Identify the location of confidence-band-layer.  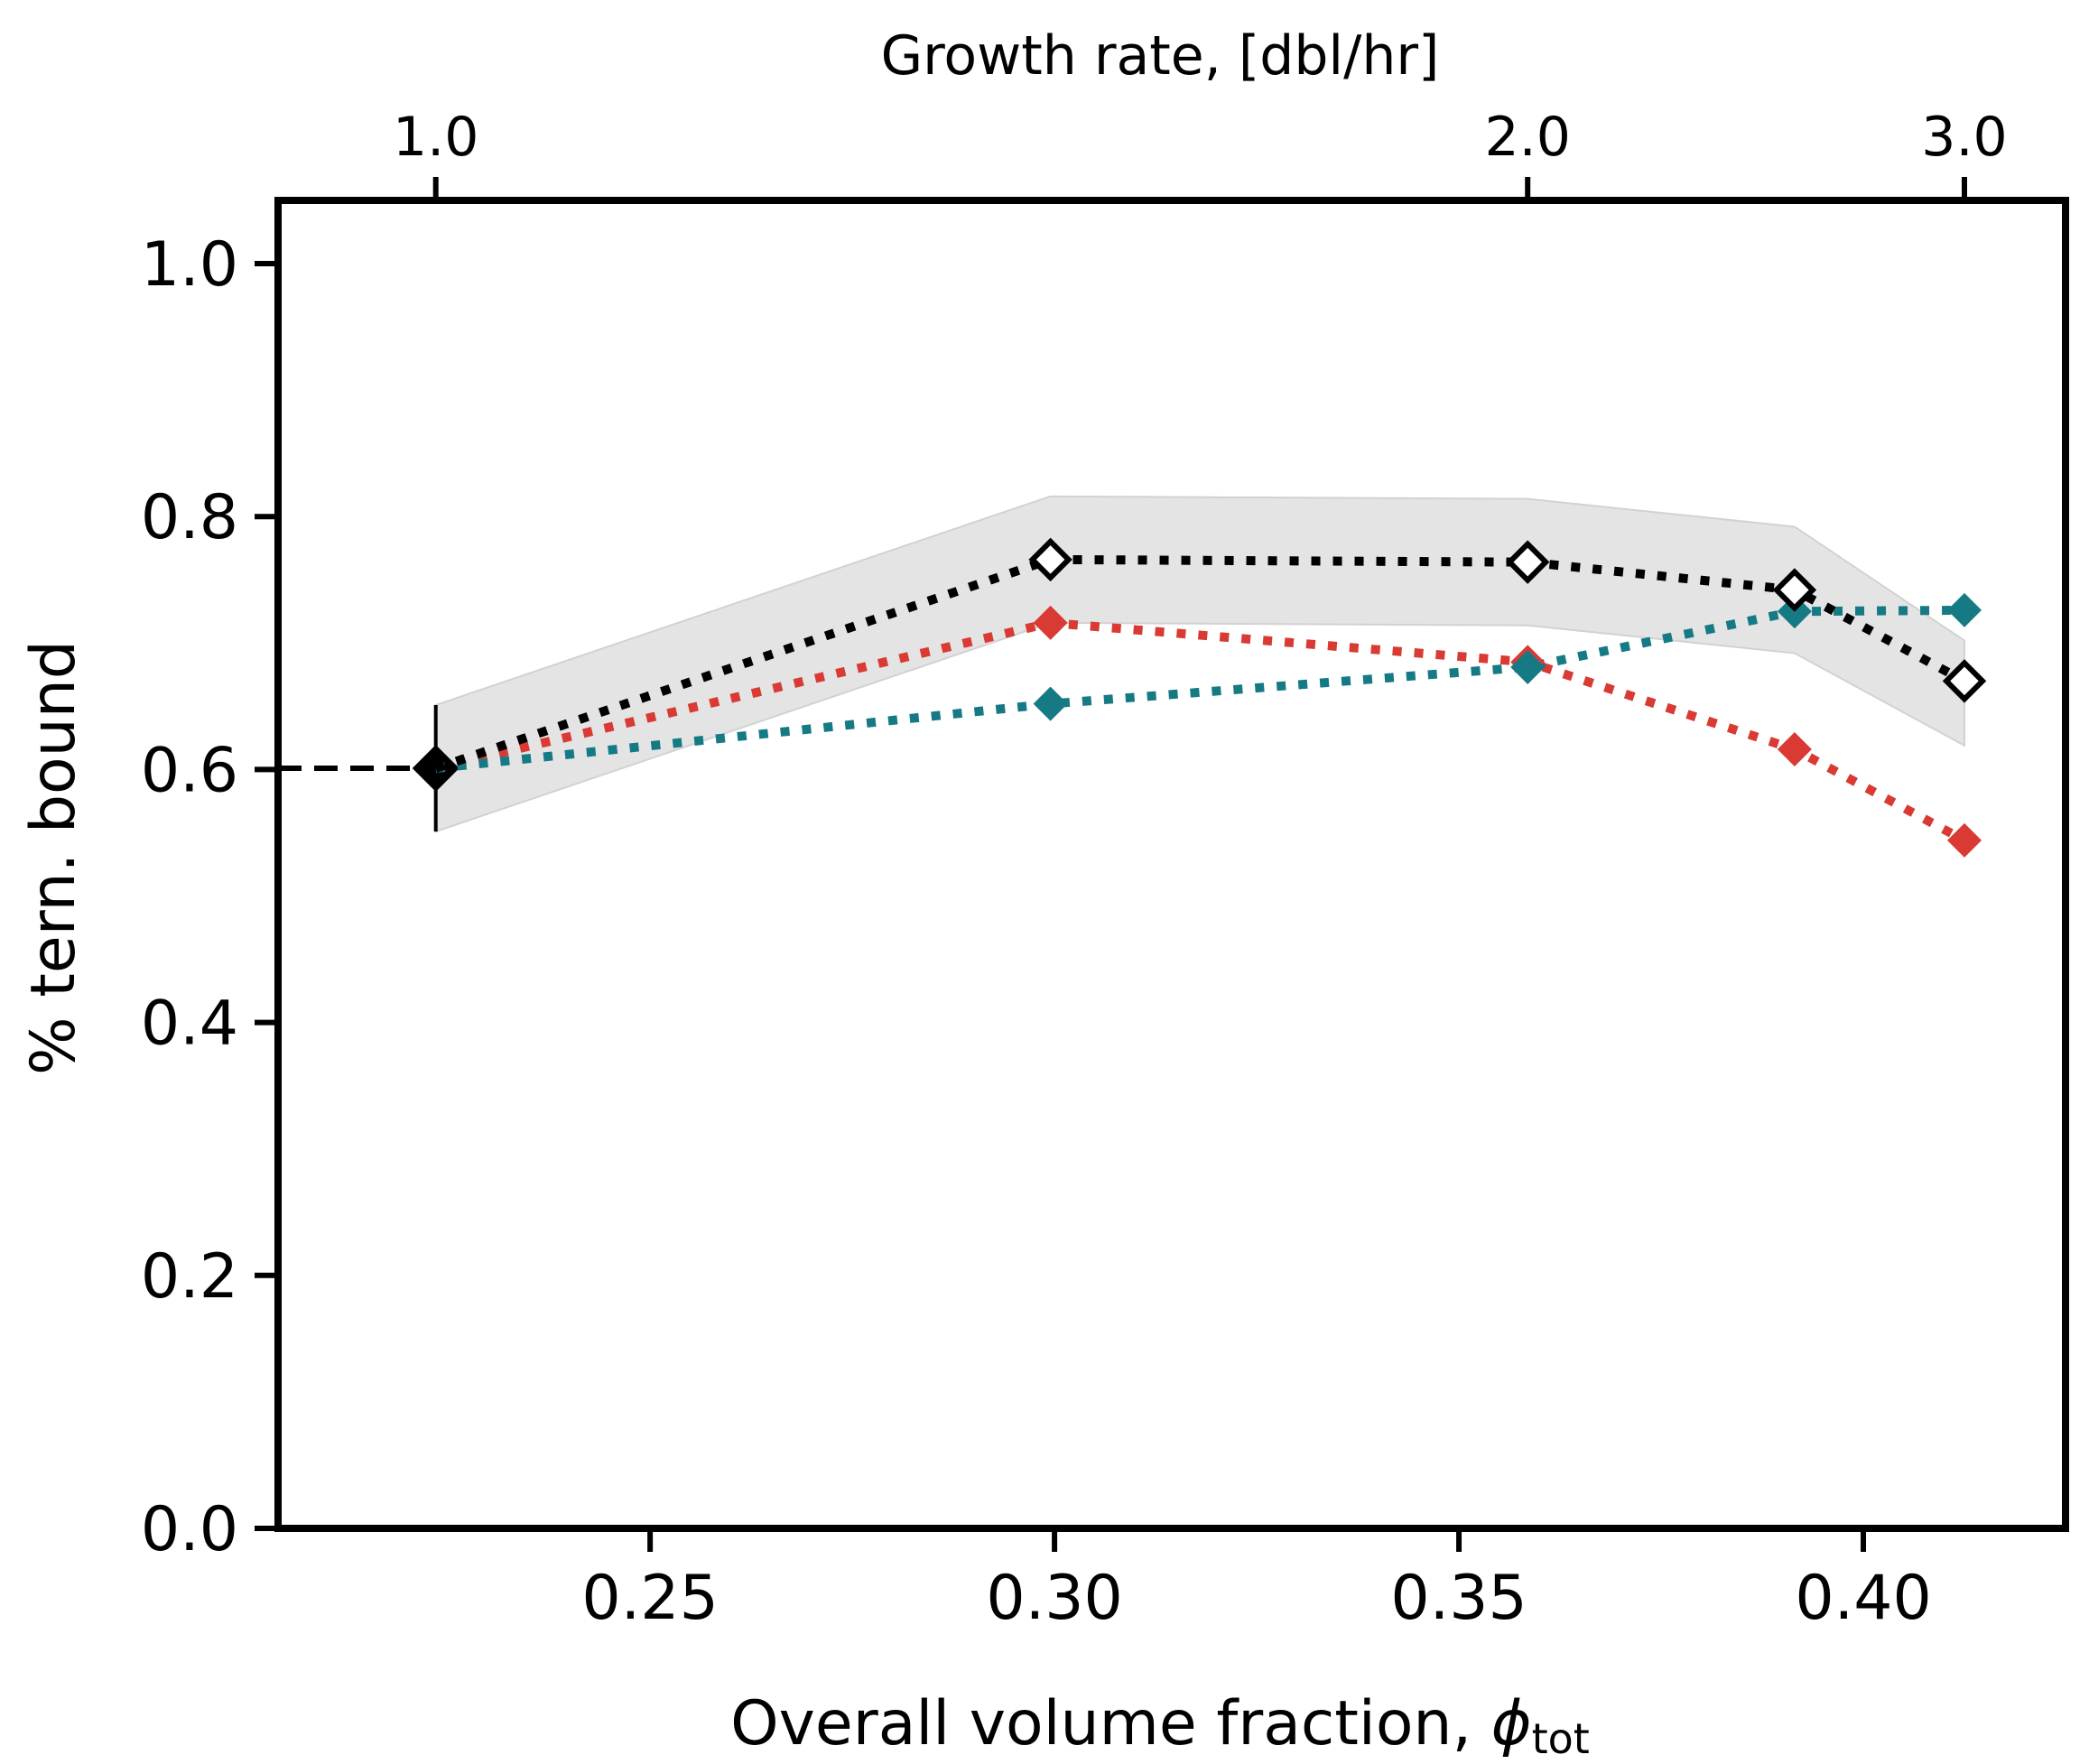
(1200, 664).